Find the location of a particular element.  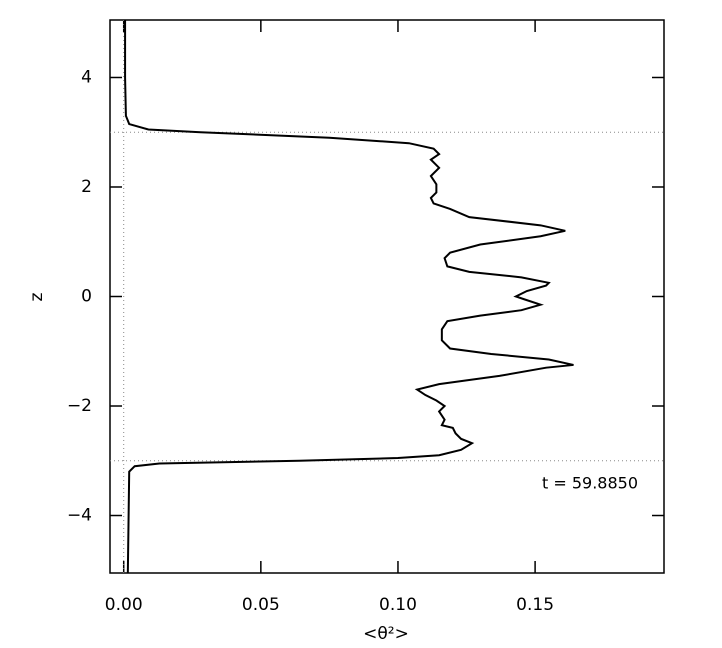

x-tick-label: 0.15 is located at coordinates (535, 605).